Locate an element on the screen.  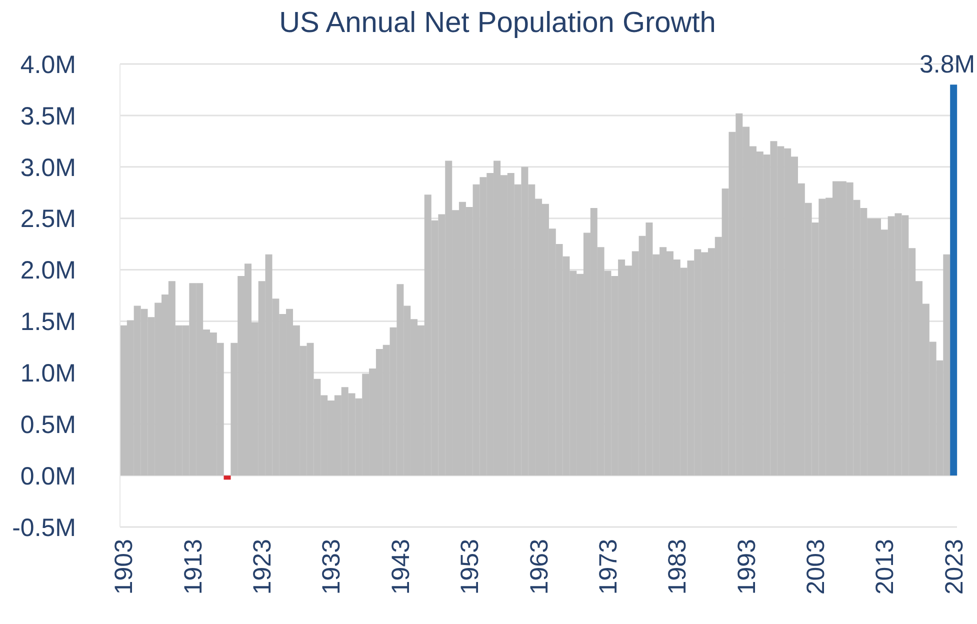
y-tick-label: 2.0M is located at coordinates (48, 270).